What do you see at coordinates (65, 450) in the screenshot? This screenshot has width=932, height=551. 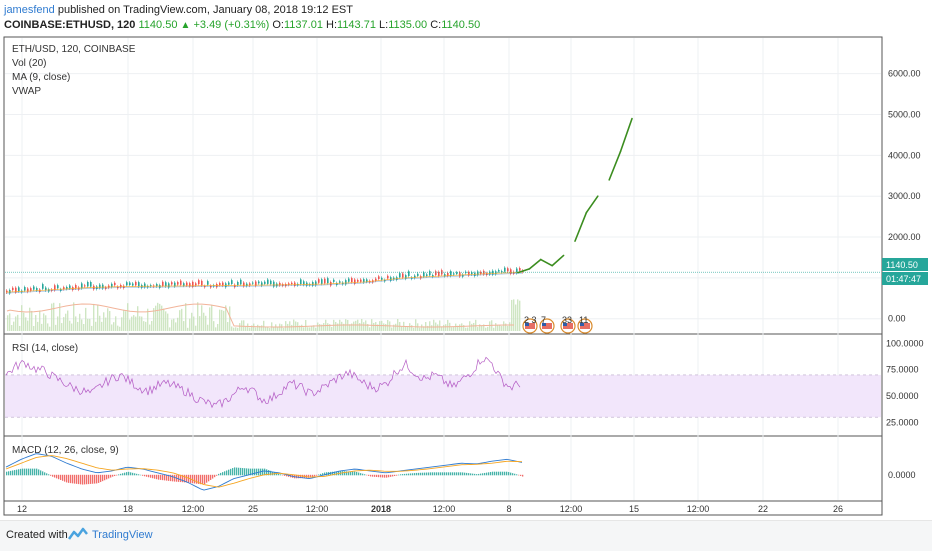 I see `macd-pane-title: MACD (12, 26, close, 9)` at bounding box center [65, 450].